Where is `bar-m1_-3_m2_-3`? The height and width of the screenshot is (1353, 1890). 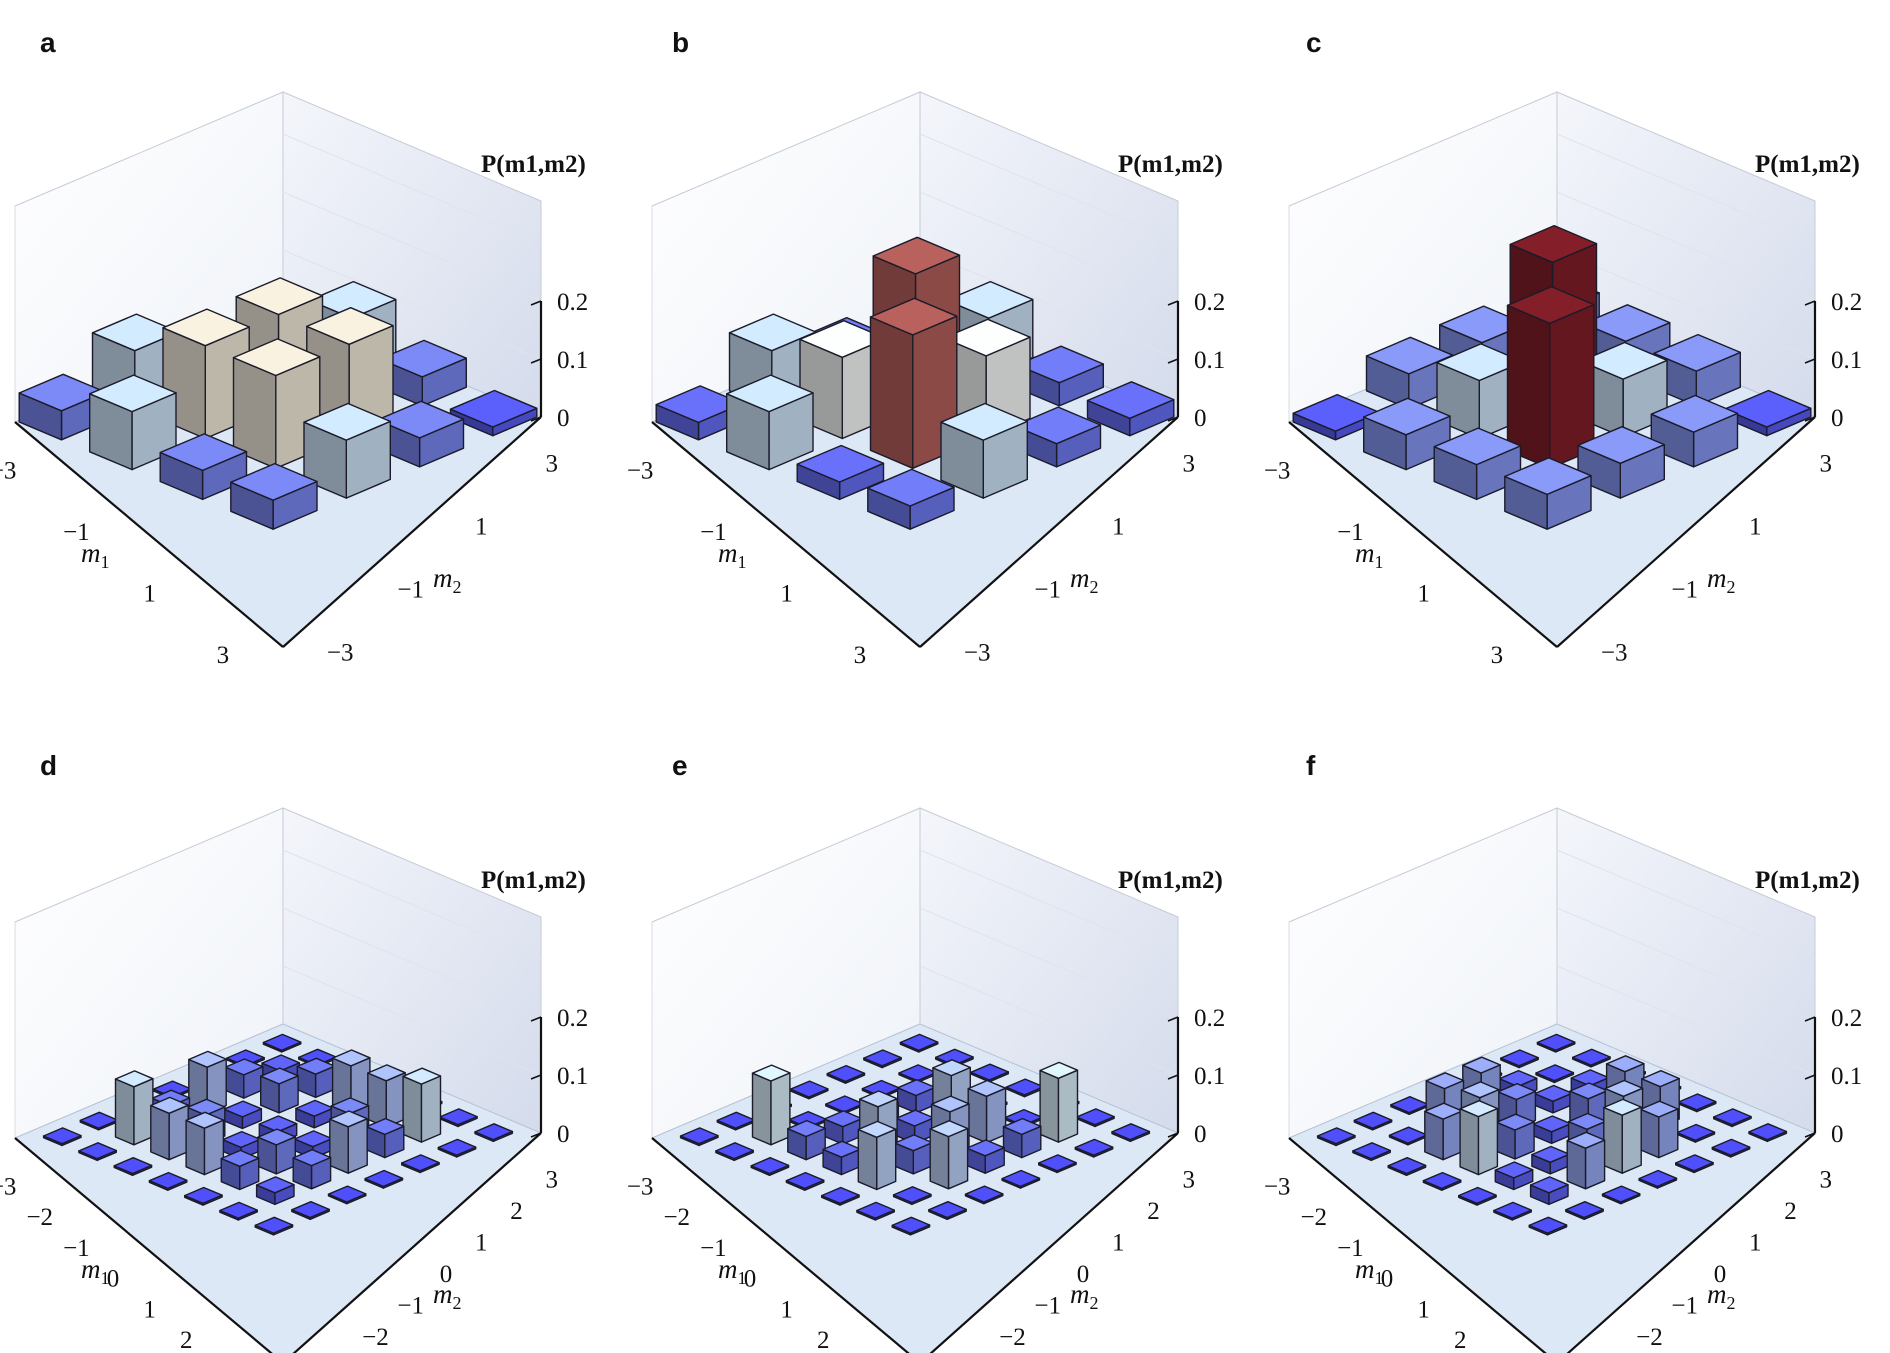 bar-m1_-3_m2_-3 is located at coordinates (919, 1043).